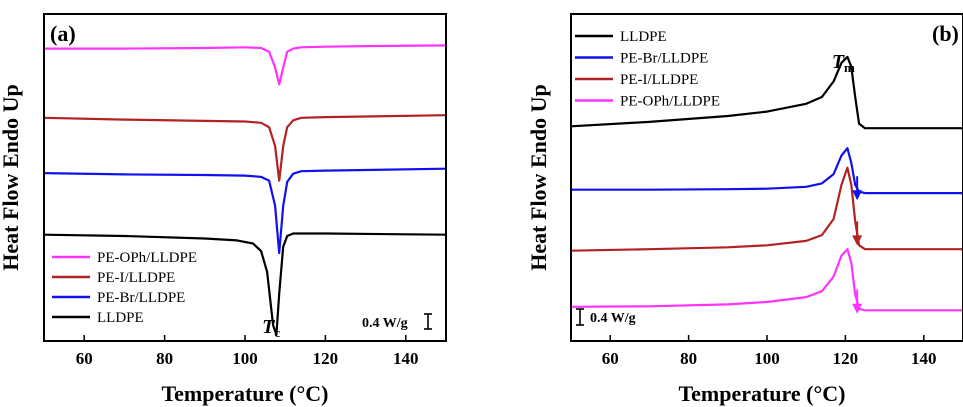 The image size is (963, 407). I want to click on panel-label: (a), so click(63, 33).